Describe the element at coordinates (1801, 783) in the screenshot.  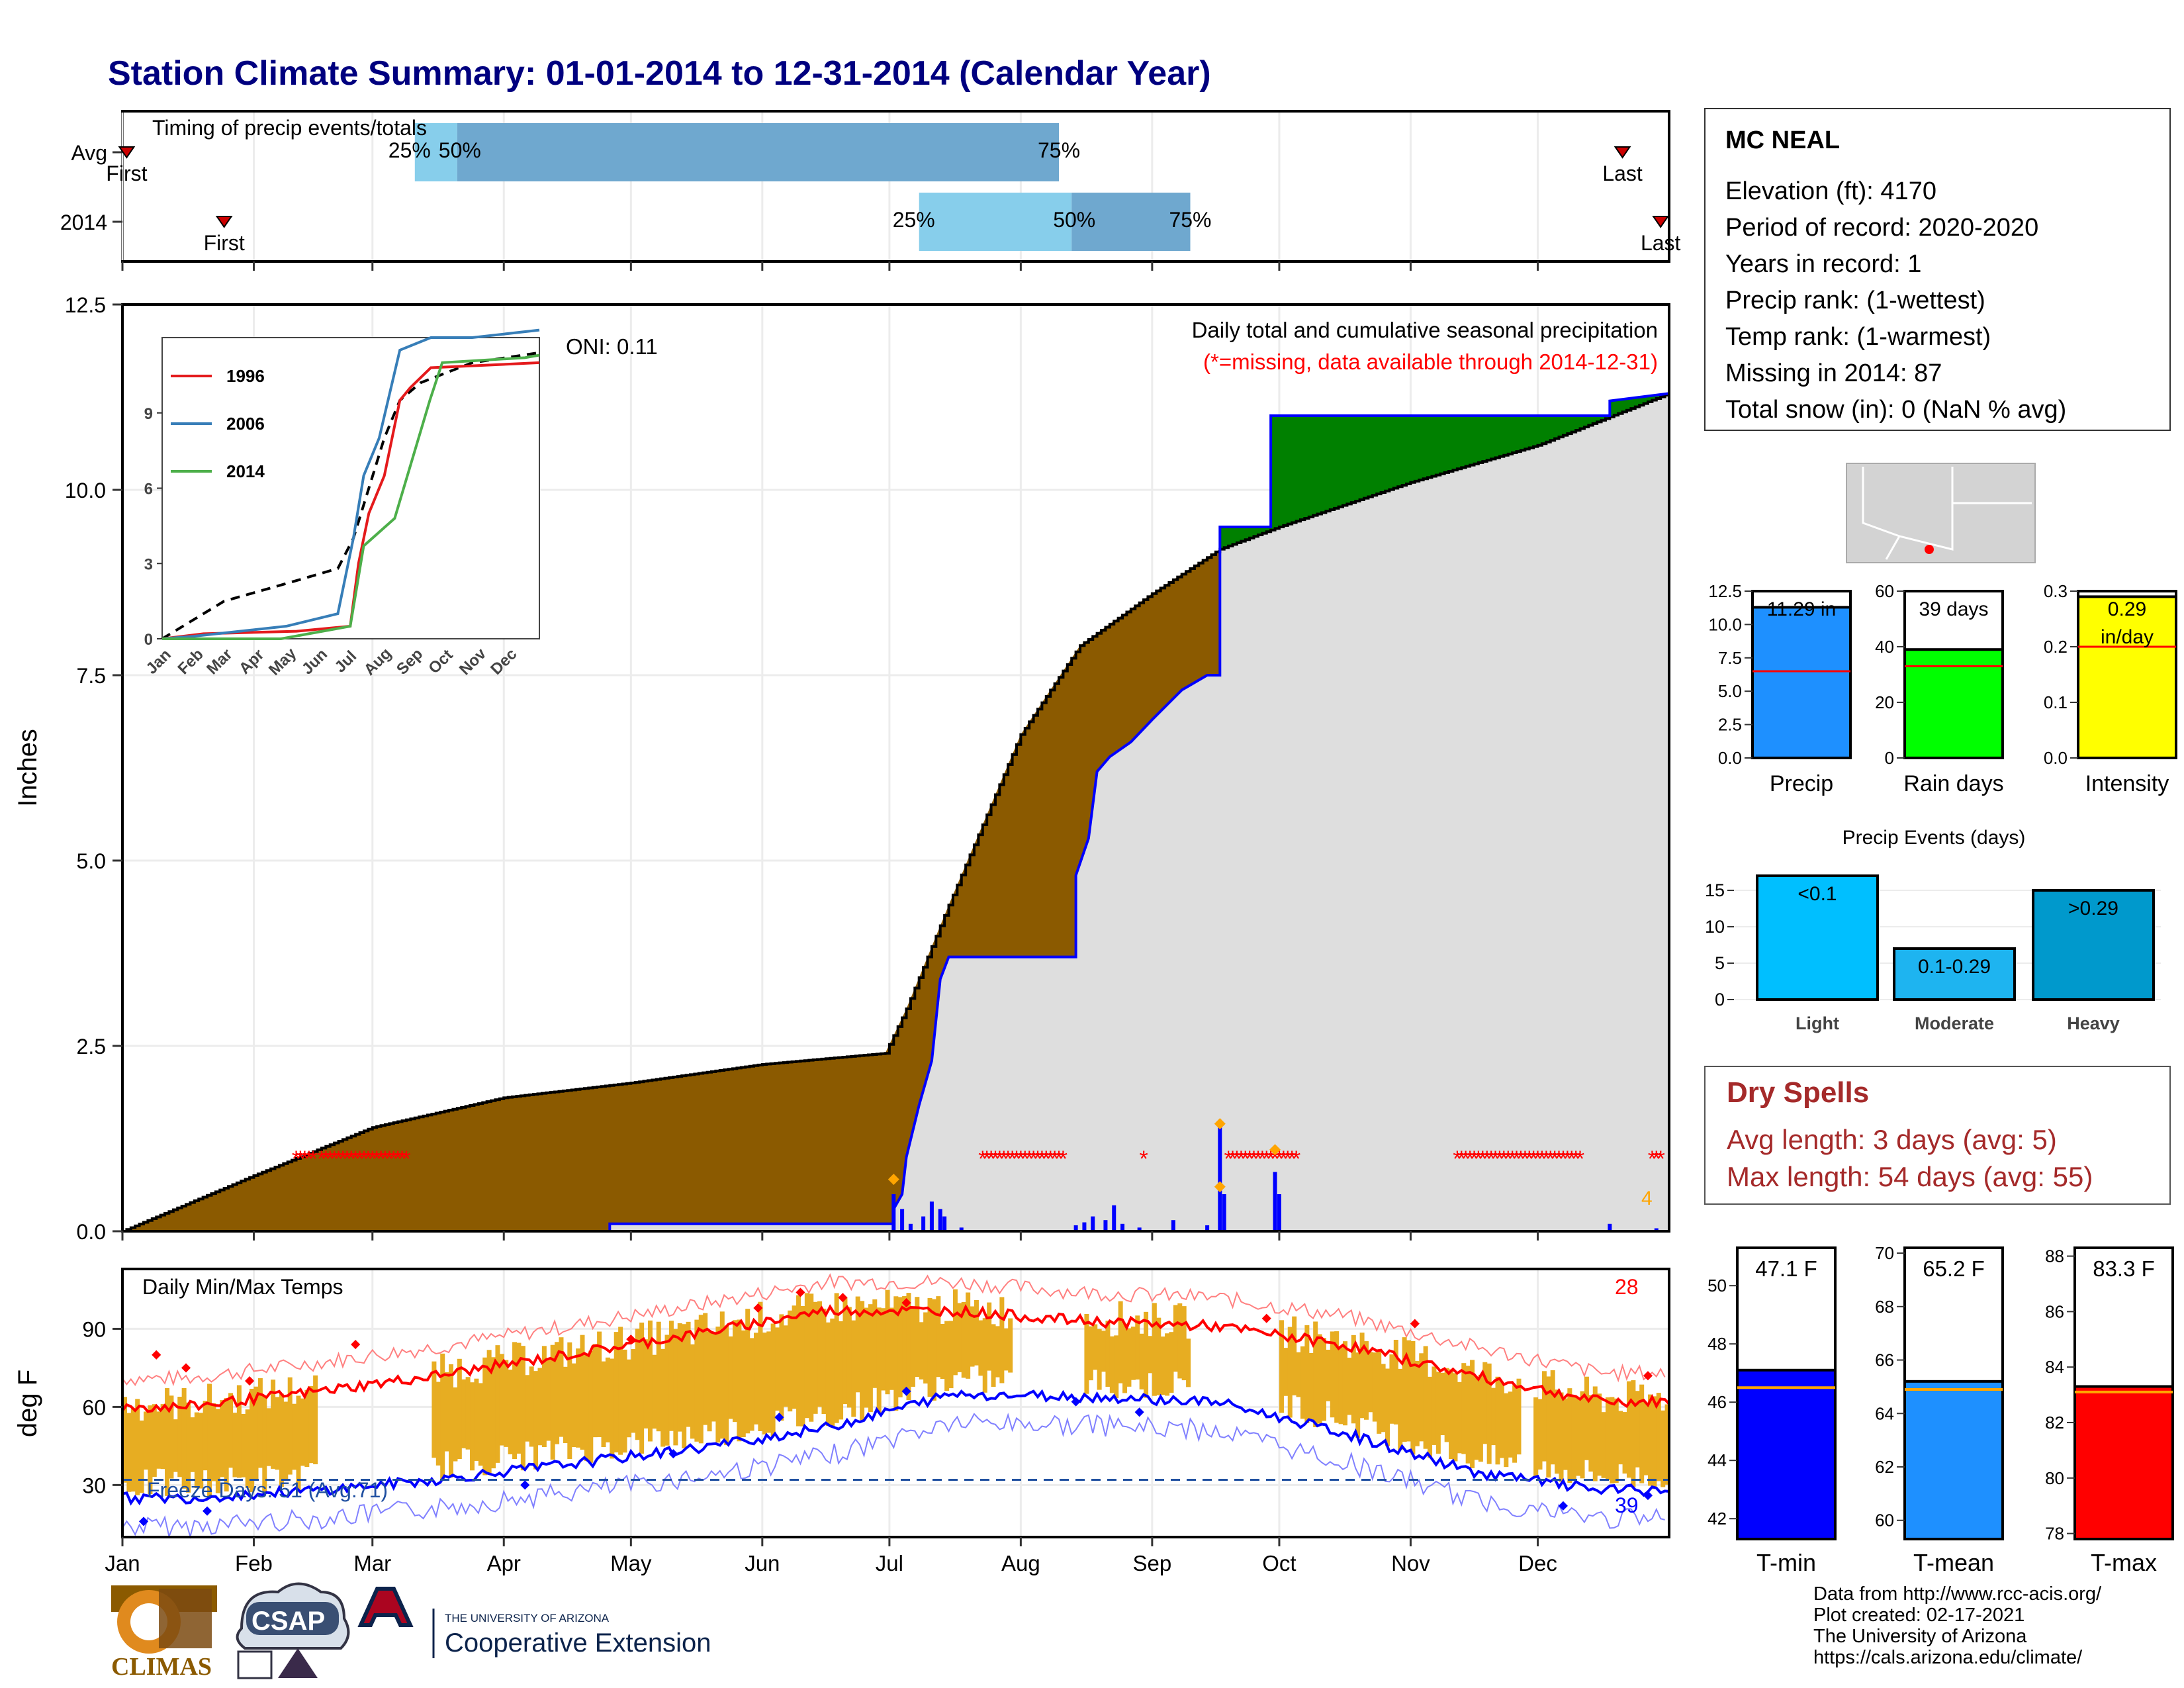
I see `summary-bar-label: Precip` at that location.